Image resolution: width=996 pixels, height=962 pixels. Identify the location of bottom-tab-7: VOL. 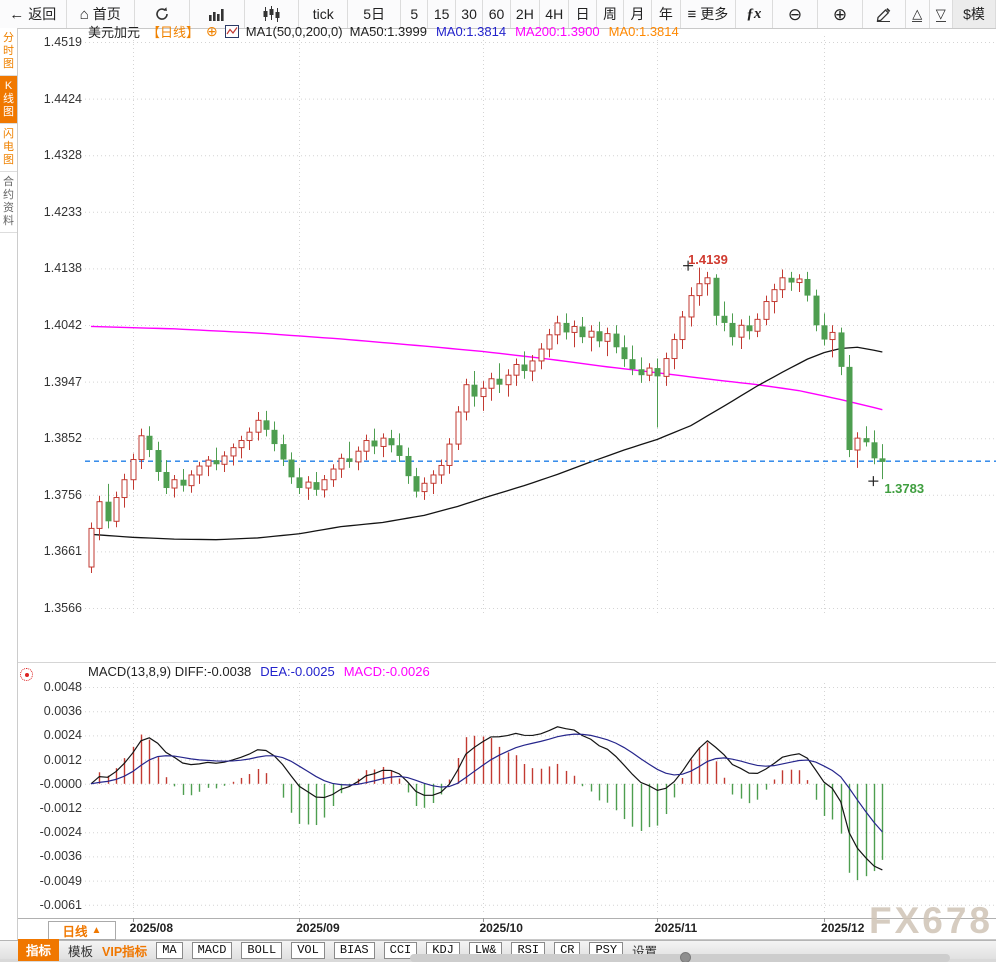
(308, 950).